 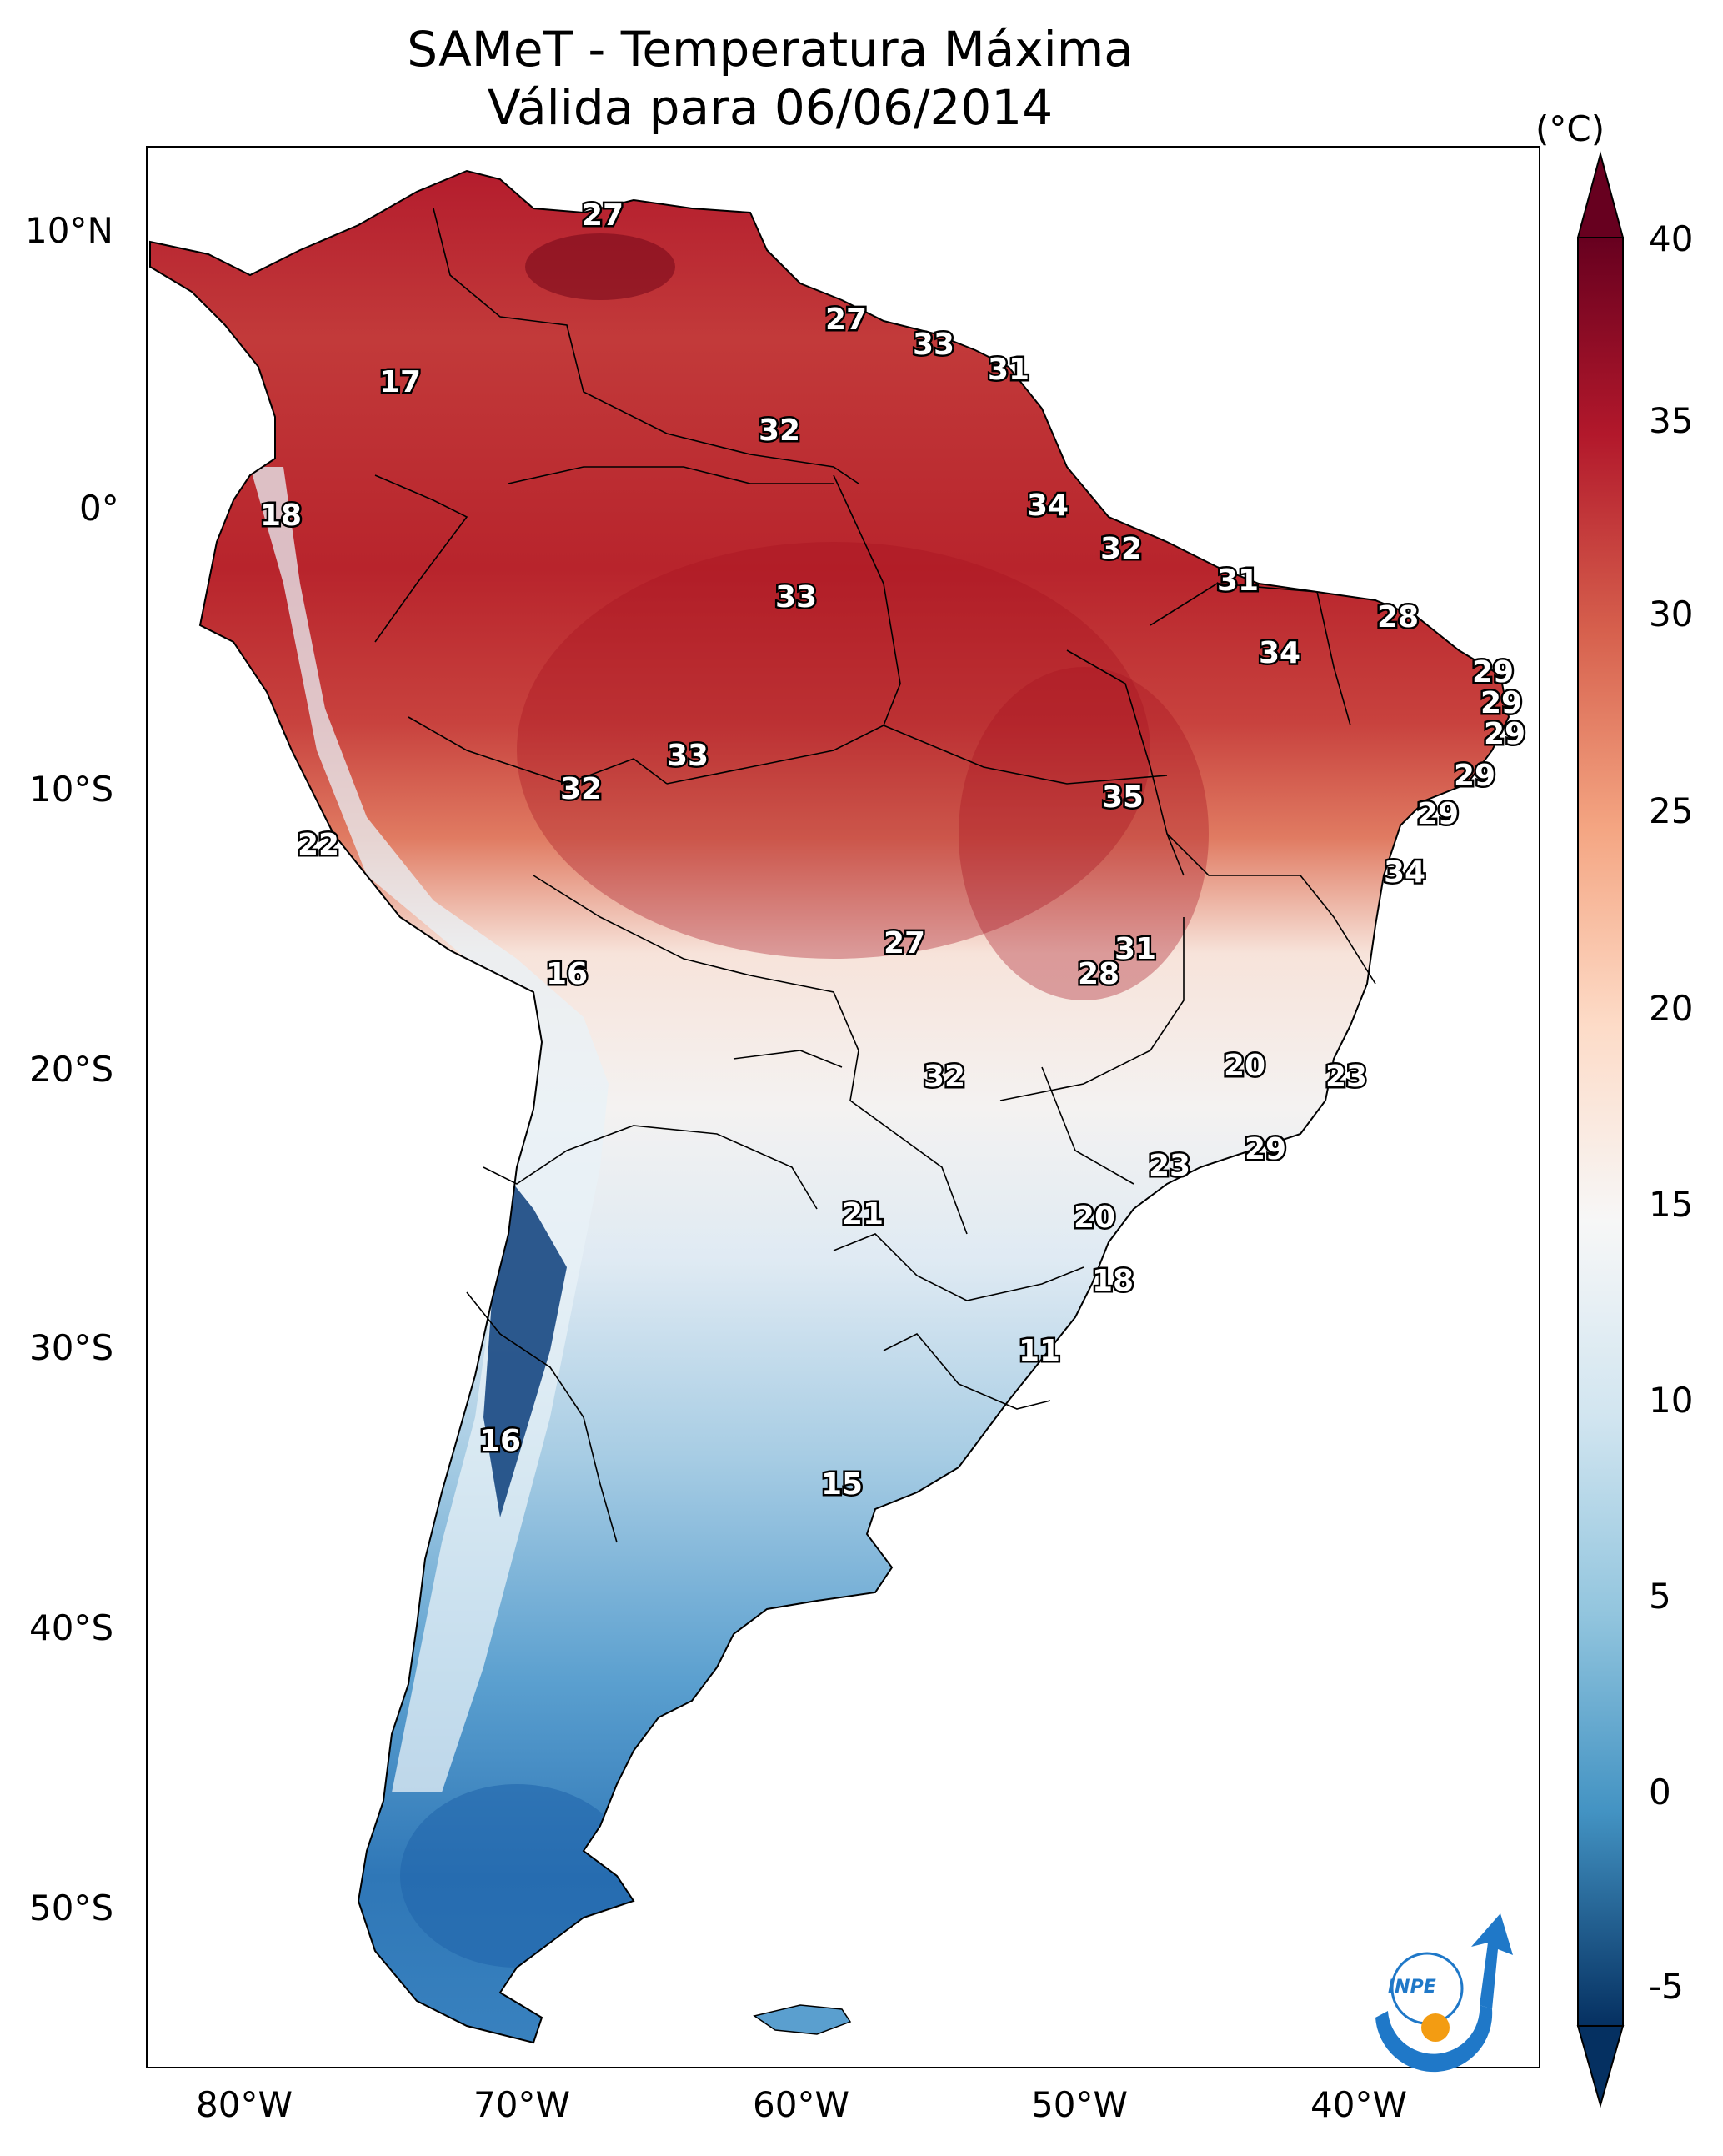 What do you see at coordinates (319, 845) in the screenshot?
I see `city-label: 22` at bounding box center [319, 845].